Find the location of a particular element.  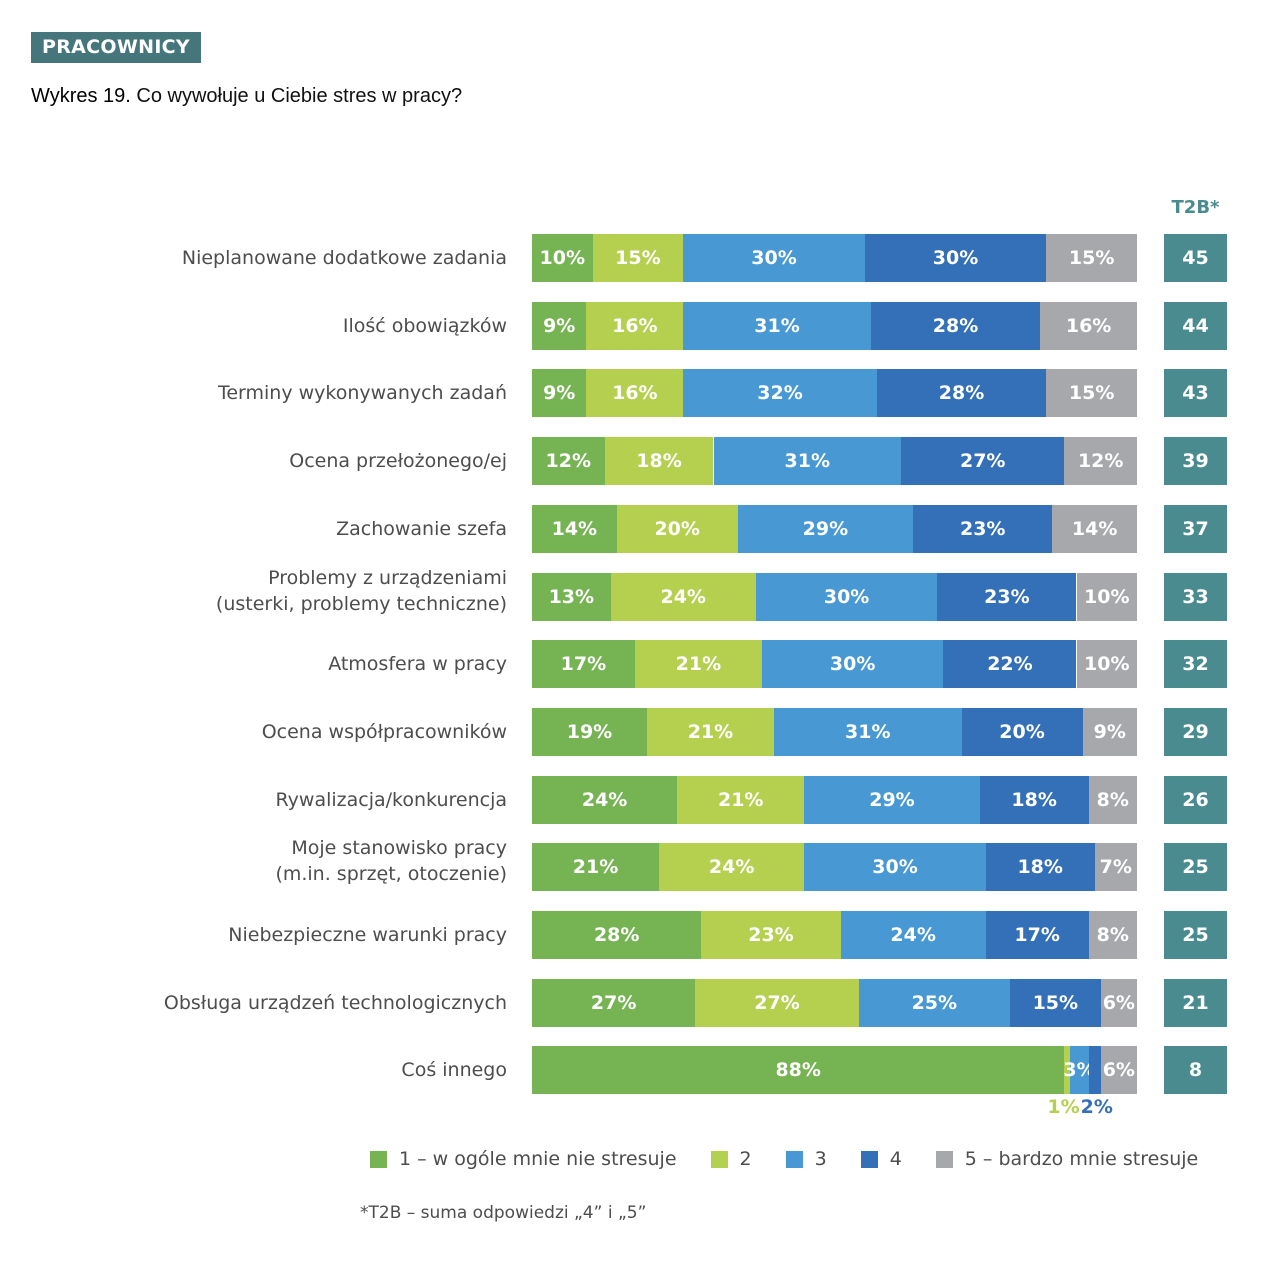

bar-row: 27% 27% 25% 15% 6% is located at coordinates (834, 1002).